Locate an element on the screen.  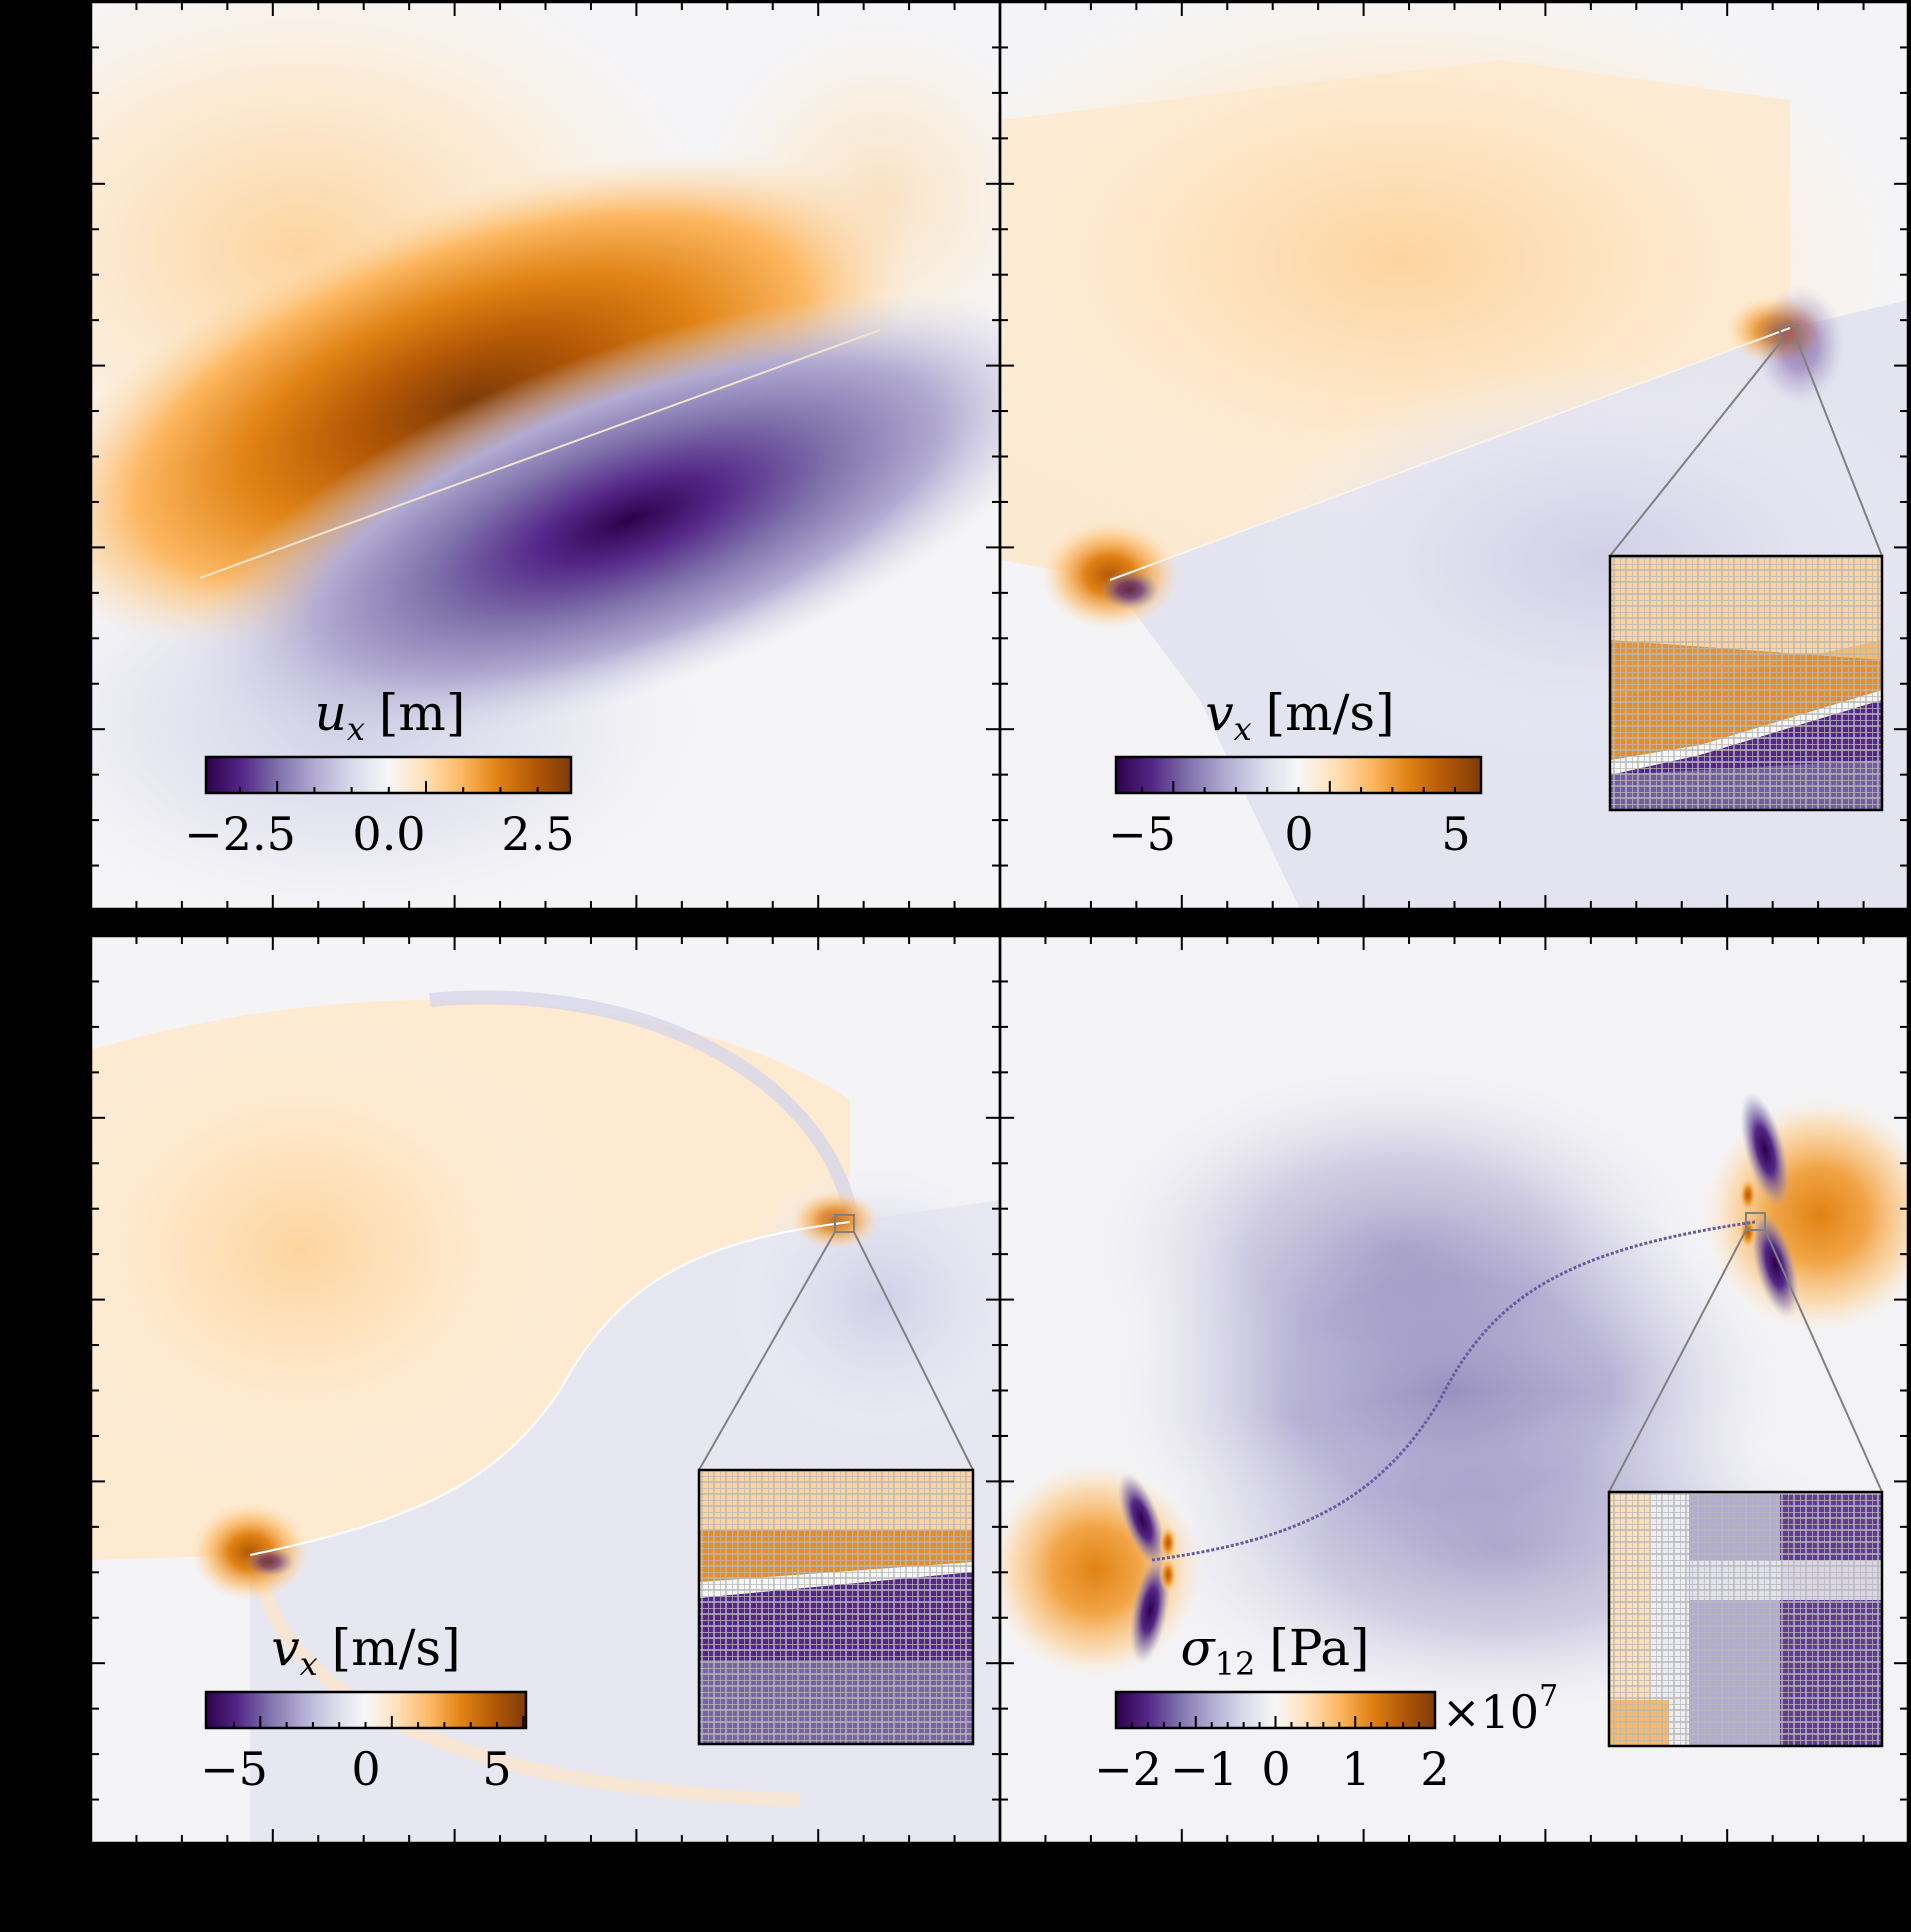
positive-displacement-region is located at coordinates (504, 400).